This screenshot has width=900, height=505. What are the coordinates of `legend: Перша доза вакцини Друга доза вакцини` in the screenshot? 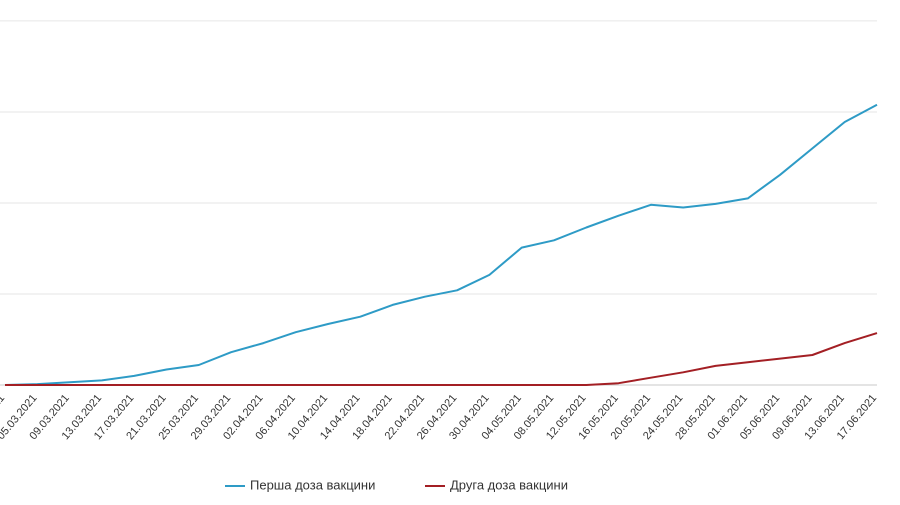 It's located at (396, 484).